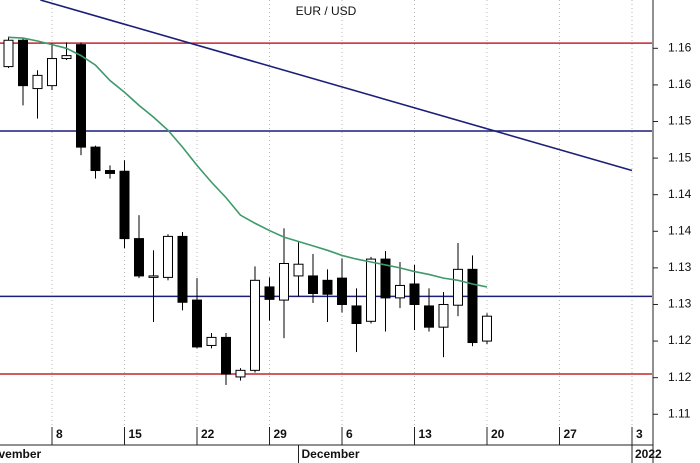  Describe the element at coordinates (59, 434) in the screenshot. I see `x-tick-label: 8` at that location.